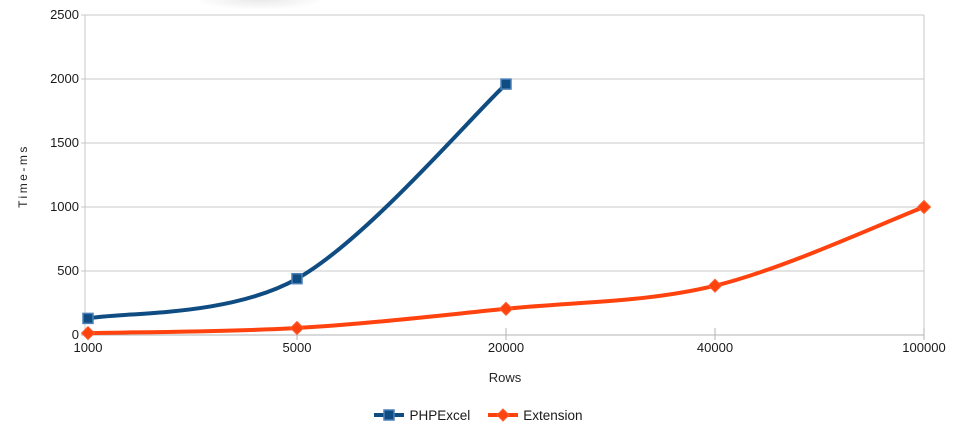 The width and height of the screenshot is (957, 433). I want to click on x-axis-title: Rows, so click(505, 377).